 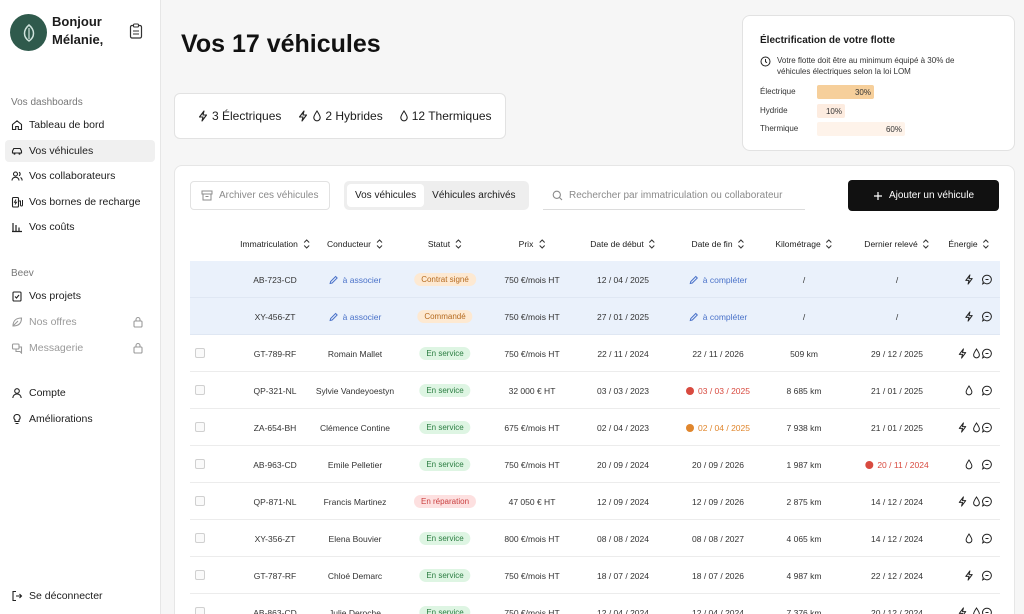 What do you see at coordinates (474, 195) in the screenshot?
I see `tab-archived: Véhicules archivés` at bounding box center [474, 195].